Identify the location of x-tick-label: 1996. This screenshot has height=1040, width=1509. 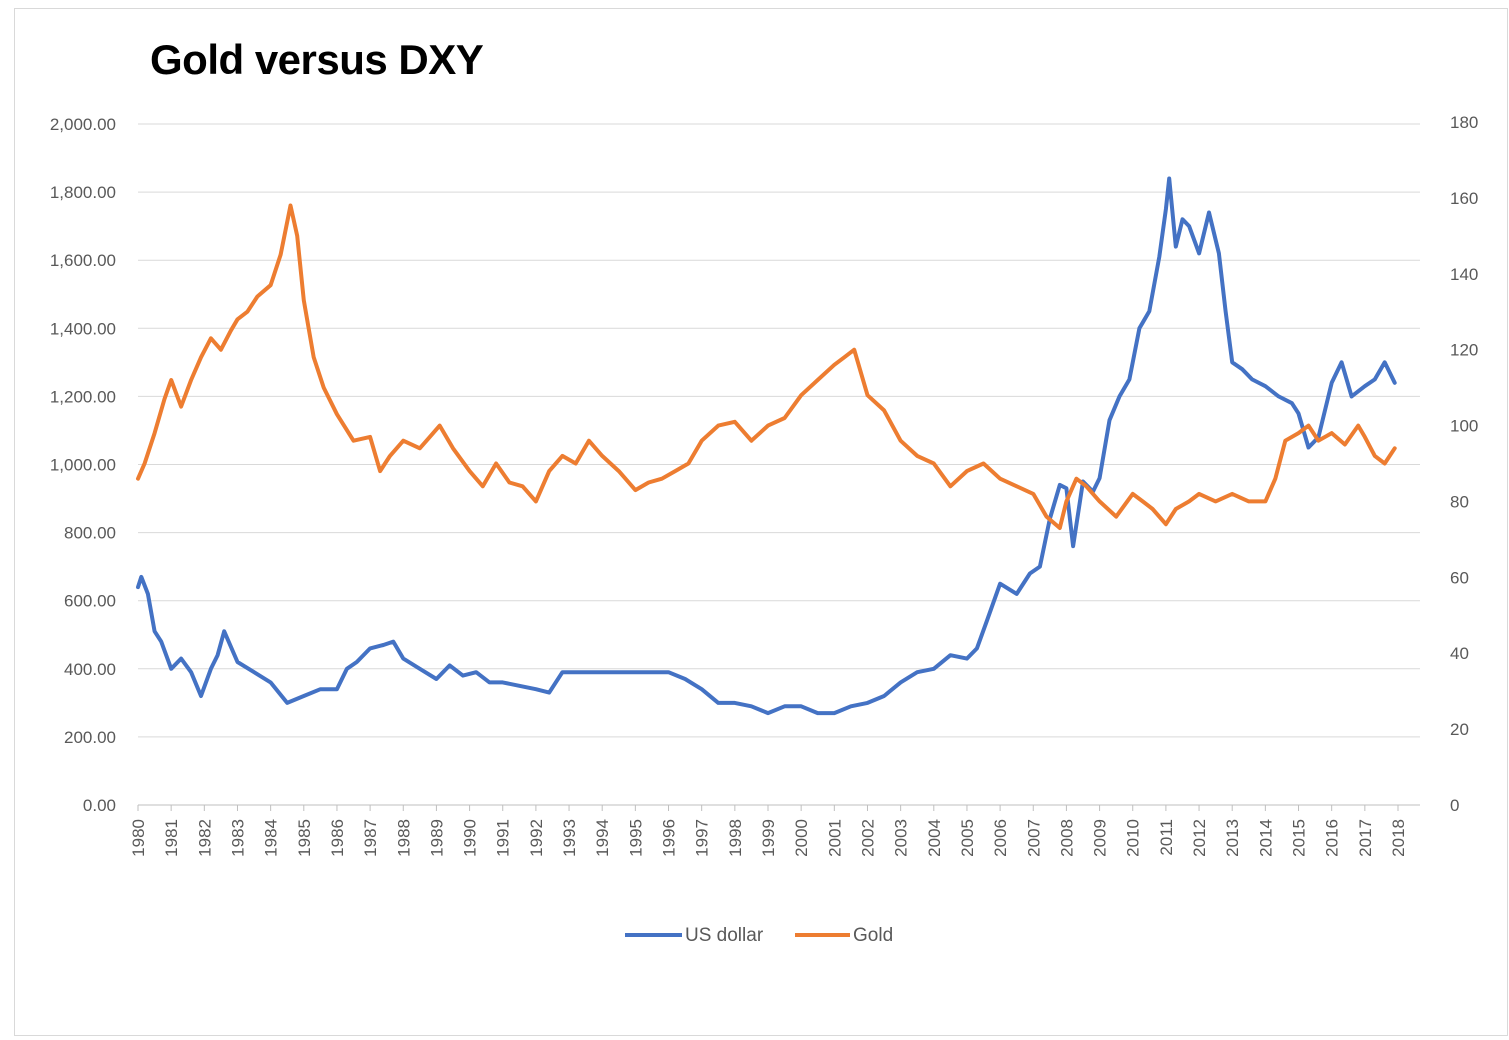
(669, 838).